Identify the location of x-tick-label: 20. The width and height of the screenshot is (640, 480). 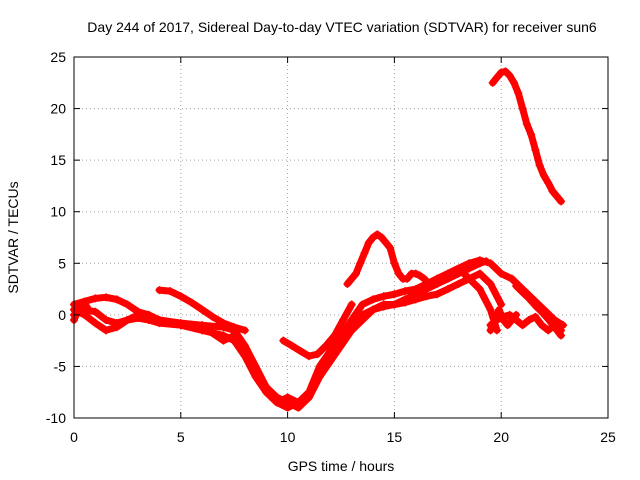
(501, 437).